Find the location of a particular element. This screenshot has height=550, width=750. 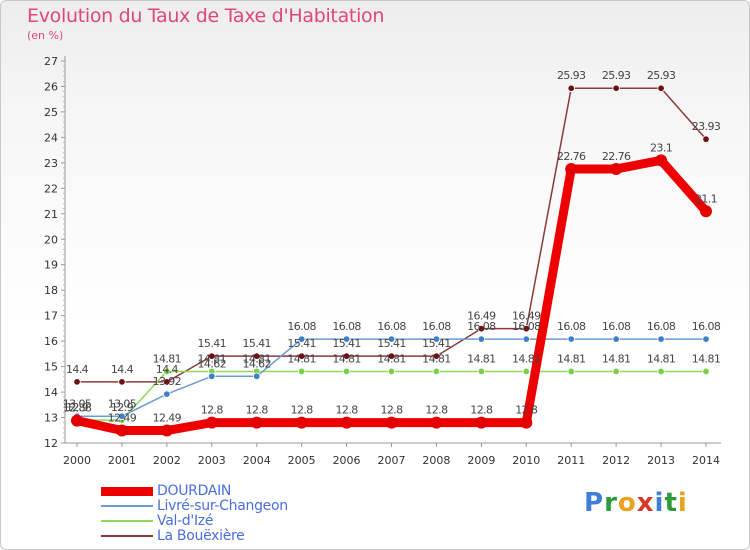

x-tick-label: 2009 is located at coordinates (481, 460).